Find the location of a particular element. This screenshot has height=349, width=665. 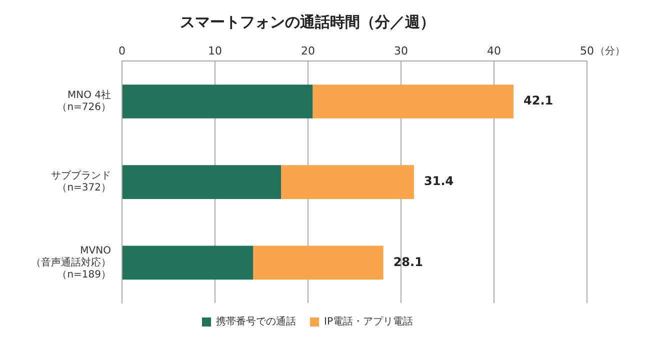

x-tick-label: 20 is located at coordinates (308, 51).